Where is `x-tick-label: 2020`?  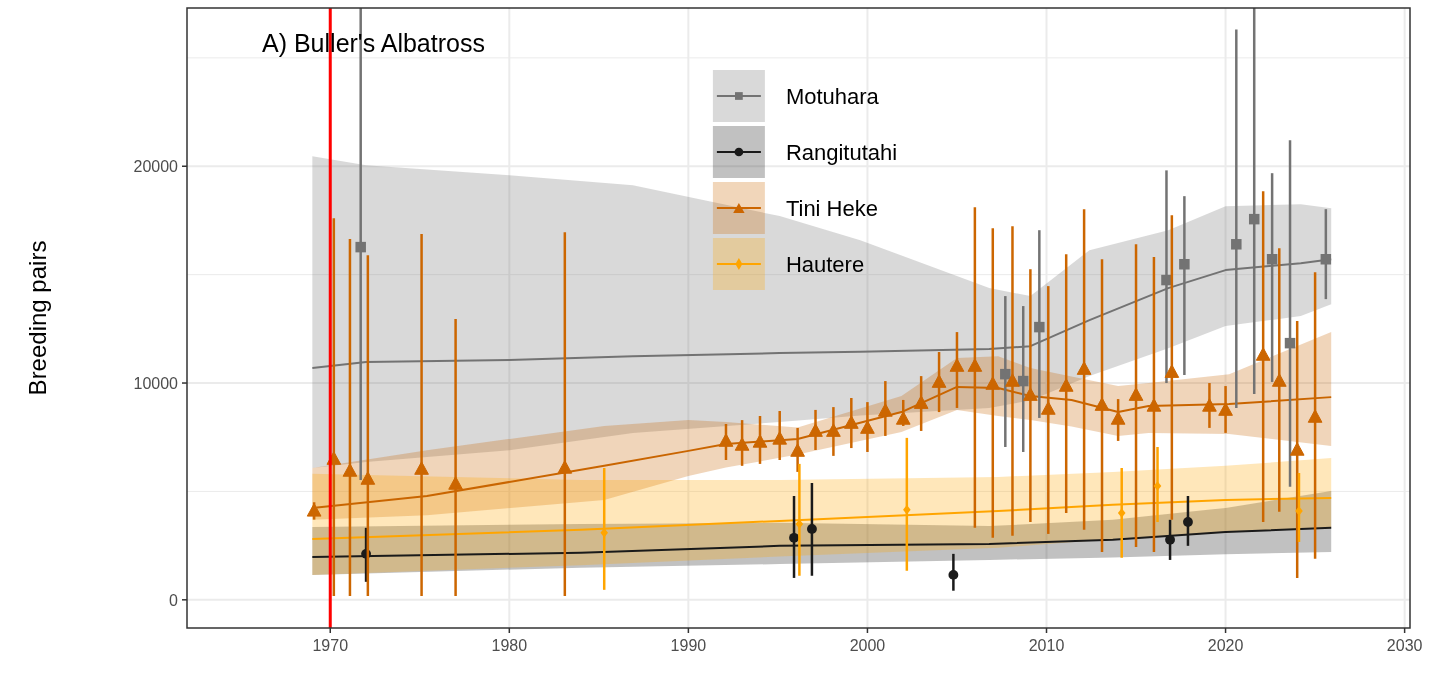 x-tick-label: 2020 is located at coordinates (1225, 645).